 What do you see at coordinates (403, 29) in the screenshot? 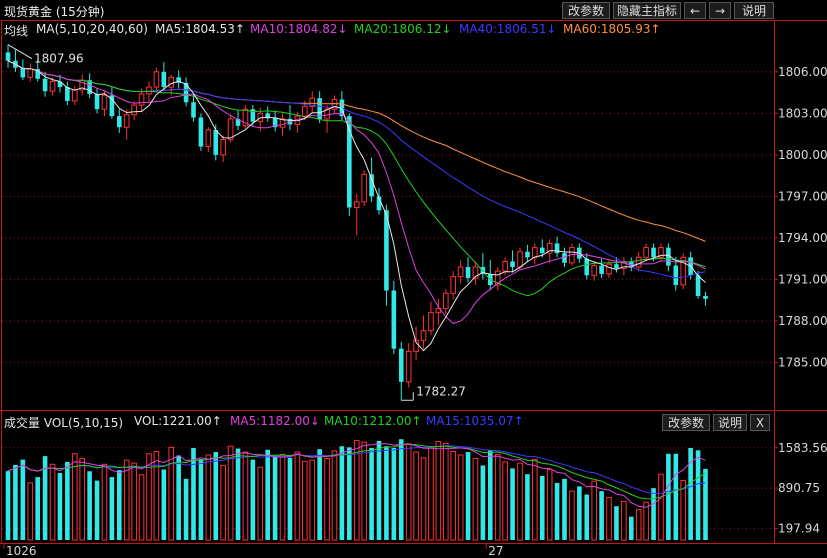
I see `ma20-legend: MA20:1806.12↓` at bounding box center [403, 29].